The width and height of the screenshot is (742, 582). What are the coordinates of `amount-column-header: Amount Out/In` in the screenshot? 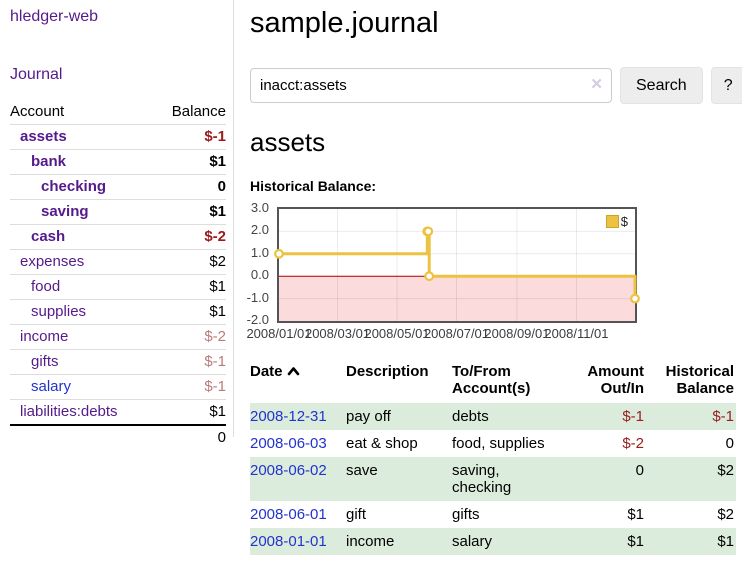 It's located at (615, 380).